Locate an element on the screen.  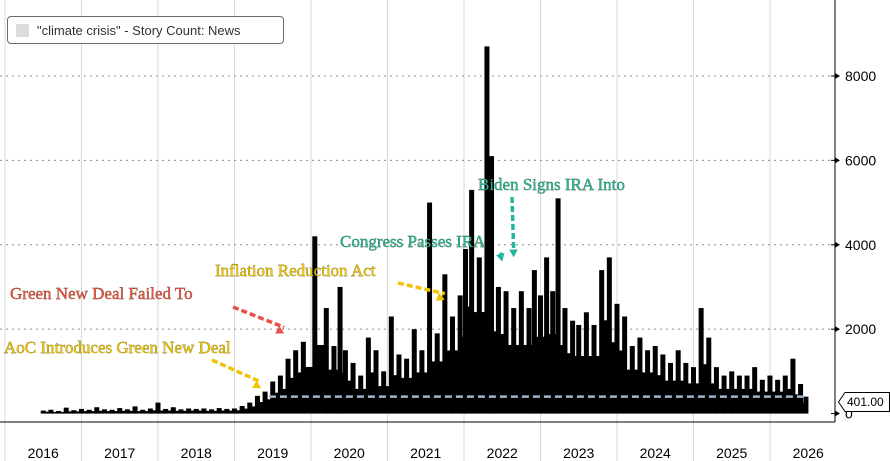
annotation-label-2: Inflation Reduction Act is located at coordinates (295, 270).